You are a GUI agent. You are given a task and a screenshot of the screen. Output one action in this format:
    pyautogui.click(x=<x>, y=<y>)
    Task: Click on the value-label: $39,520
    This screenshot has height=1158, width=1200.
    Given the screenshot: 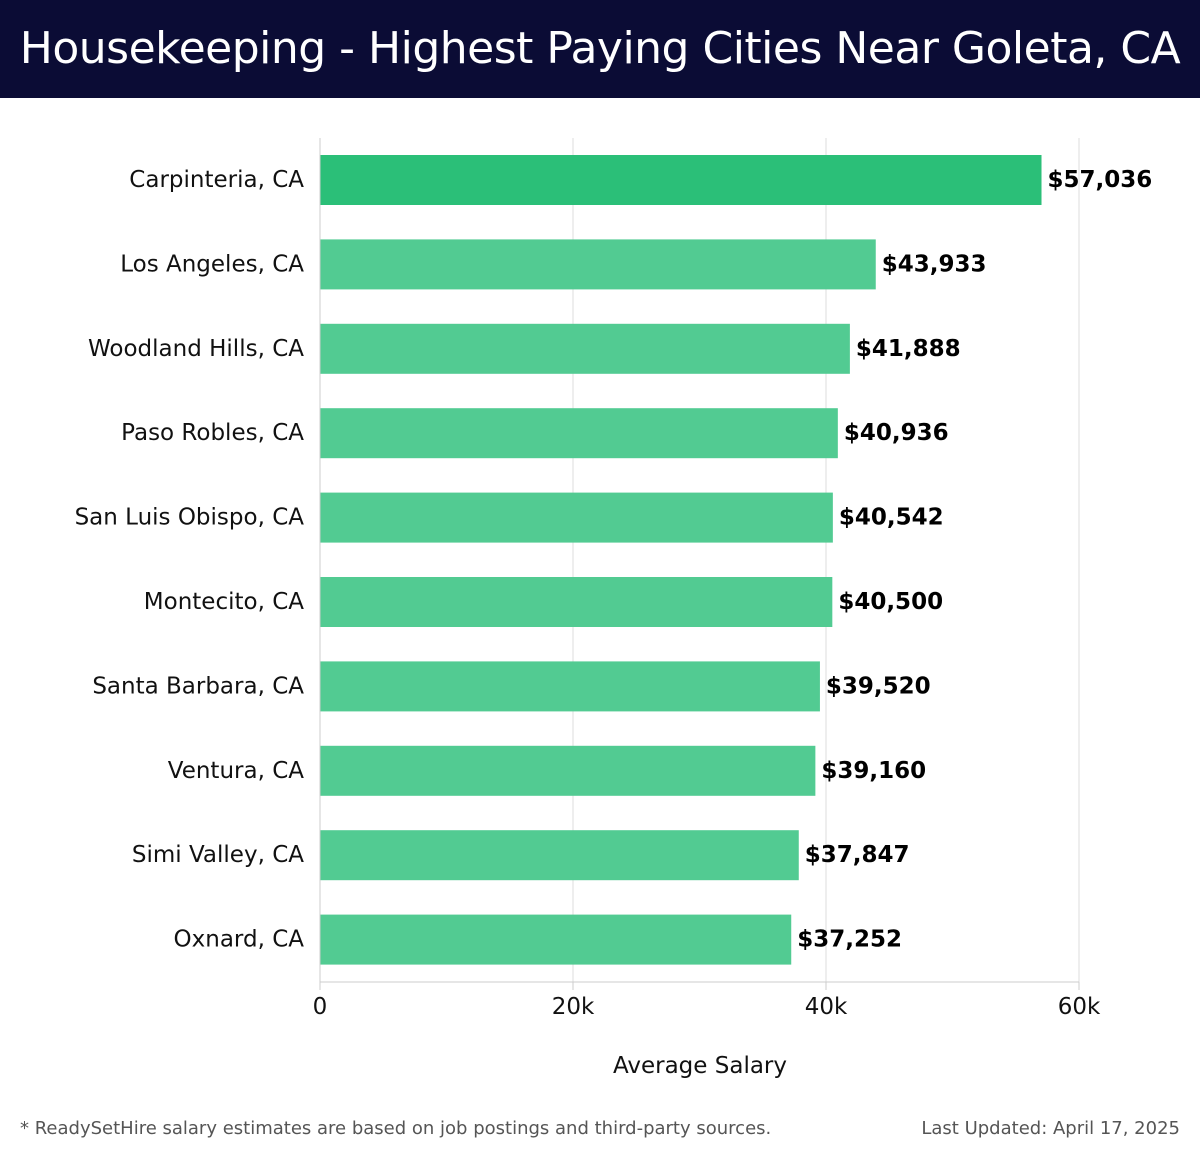 What is the action you would take?
    pyautogui.click(x=878, y=686)
    